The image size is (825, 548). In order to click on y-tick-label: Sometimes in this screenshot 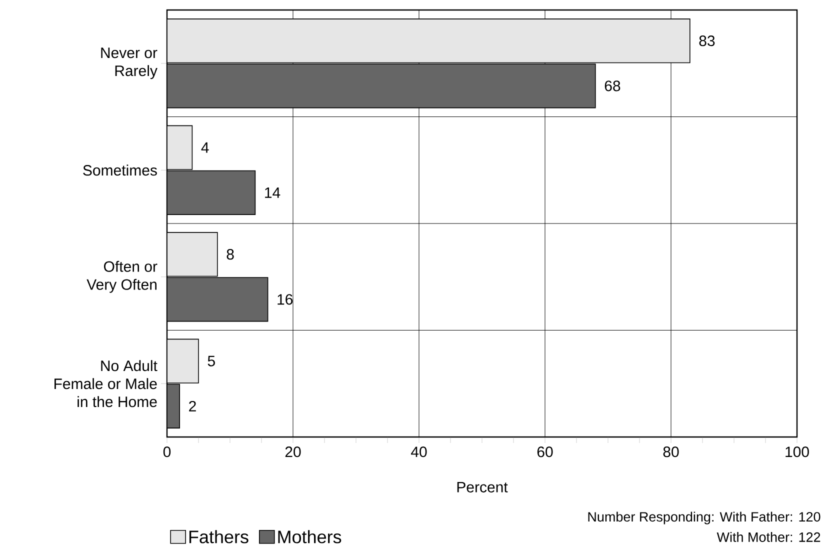, I will do `click(120, 170)`.